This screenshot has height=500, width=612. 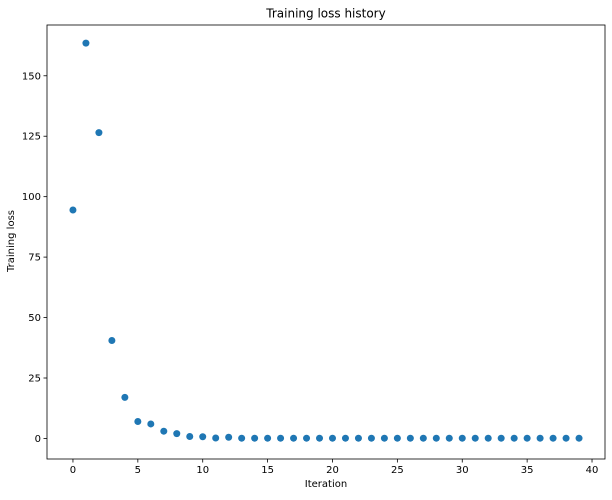 I want to click on x-tick-label: 30, so click(x=462, y=470).